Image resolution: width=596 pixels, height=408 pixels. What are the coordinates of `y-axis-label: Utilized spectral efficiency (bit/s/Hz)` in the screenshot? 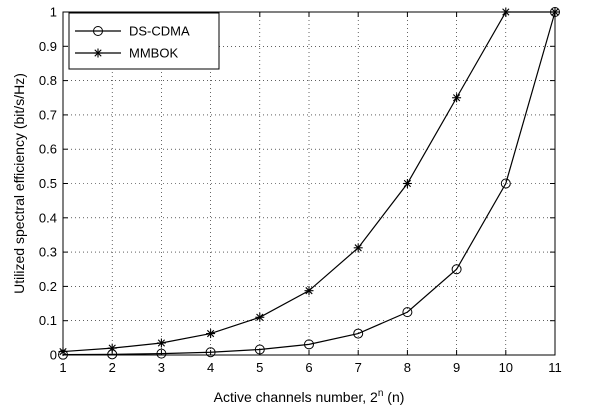 It's located at (19, 183).